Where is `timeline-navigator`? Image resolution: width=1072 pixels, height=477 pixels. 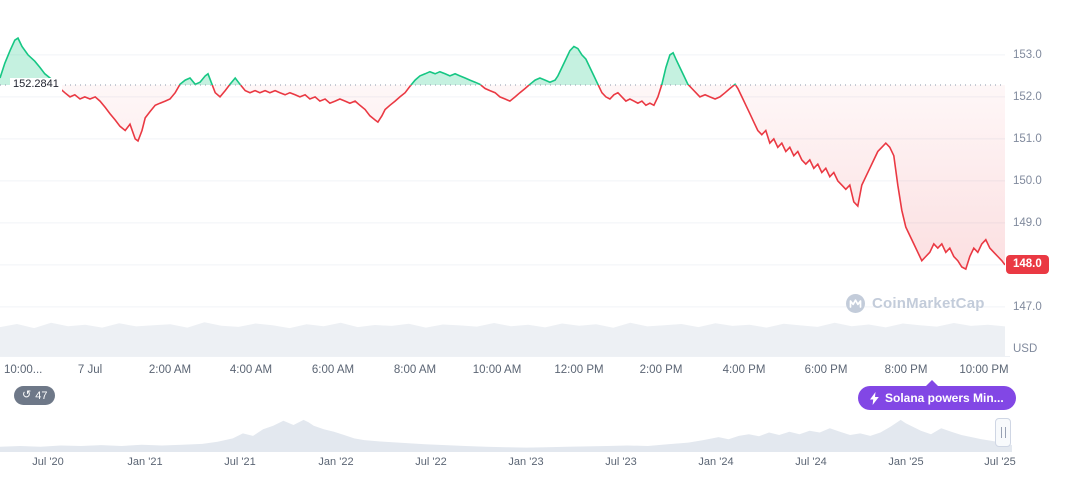 timeline-navigator is located at coordinates (506, 428).